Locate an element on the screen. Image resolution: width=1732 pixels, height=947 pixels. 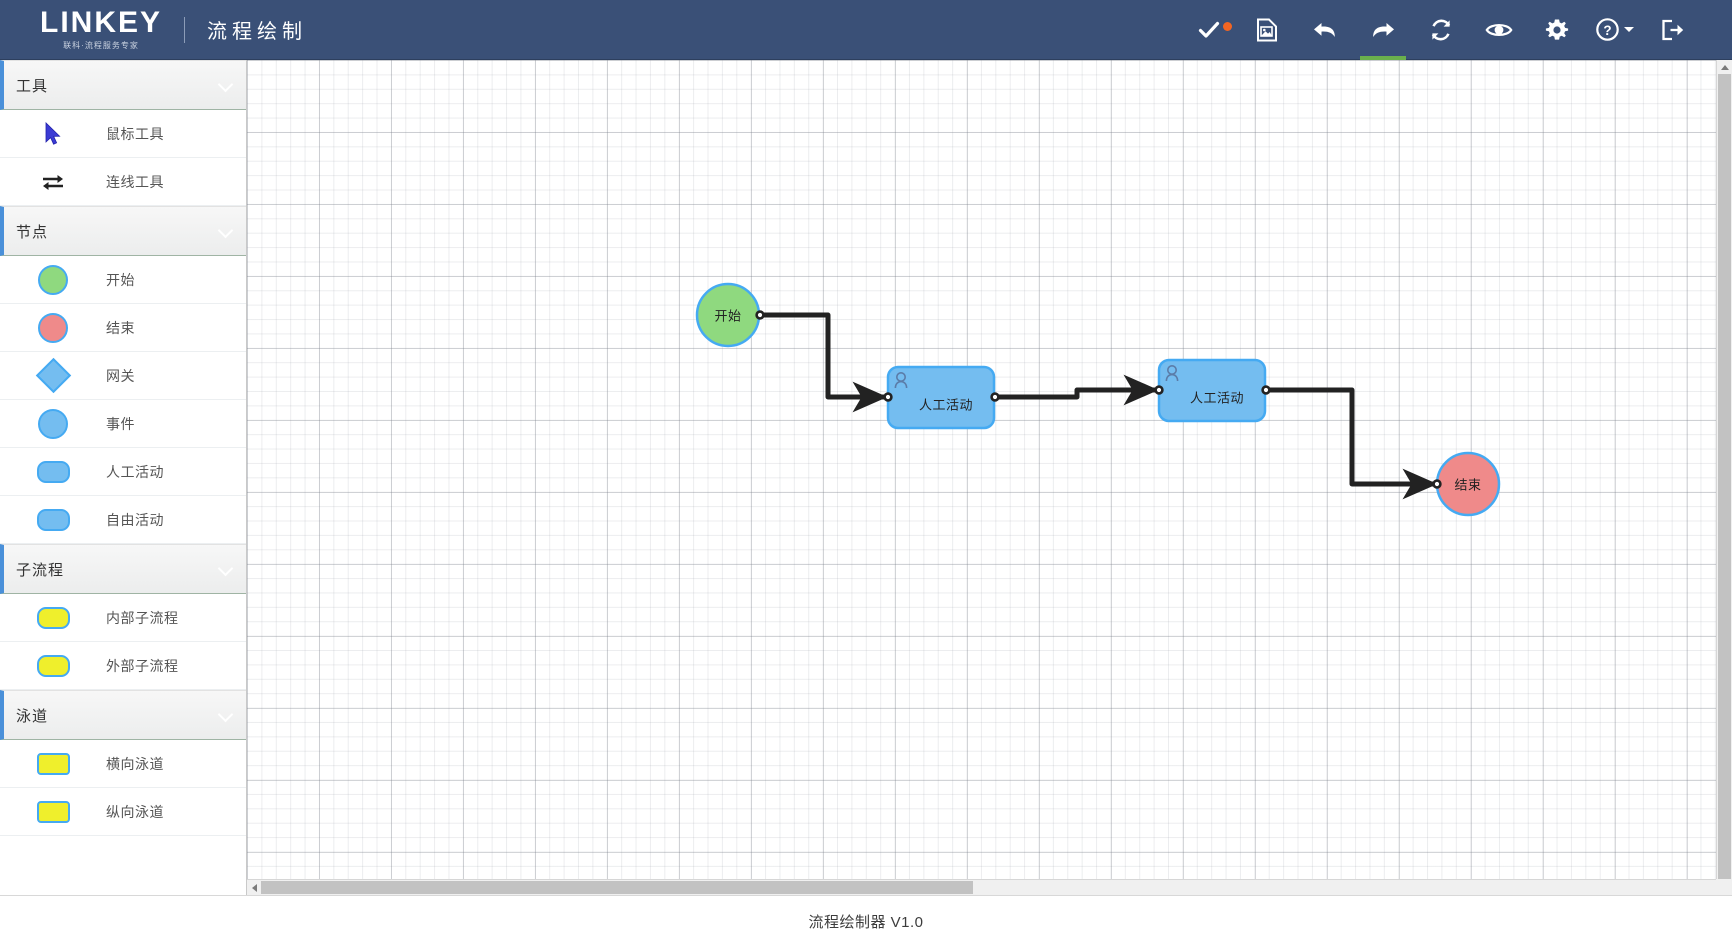
brand-divider is located at coordinates (185, 29).